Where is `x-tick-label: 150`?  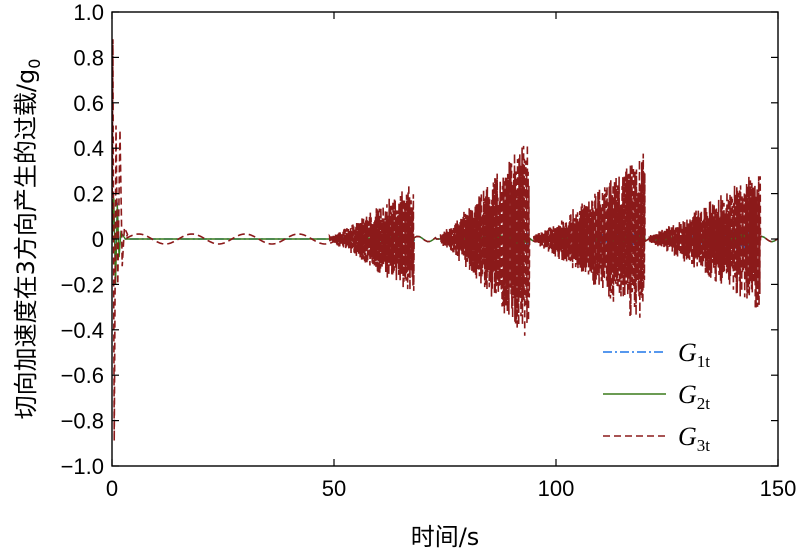 x-tick-label: 150 is located at coordinates (778, 488).